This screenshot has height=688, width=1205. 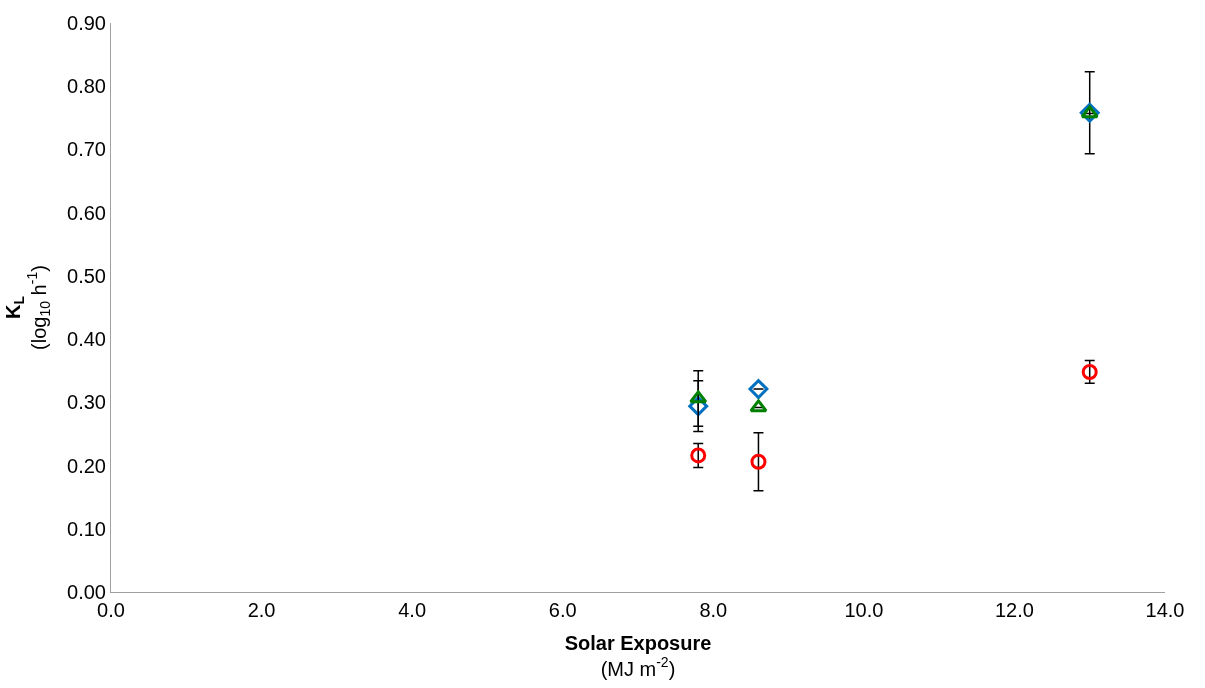 I want to click on y-tick-label: 0.40, so click(x=86, y=339).